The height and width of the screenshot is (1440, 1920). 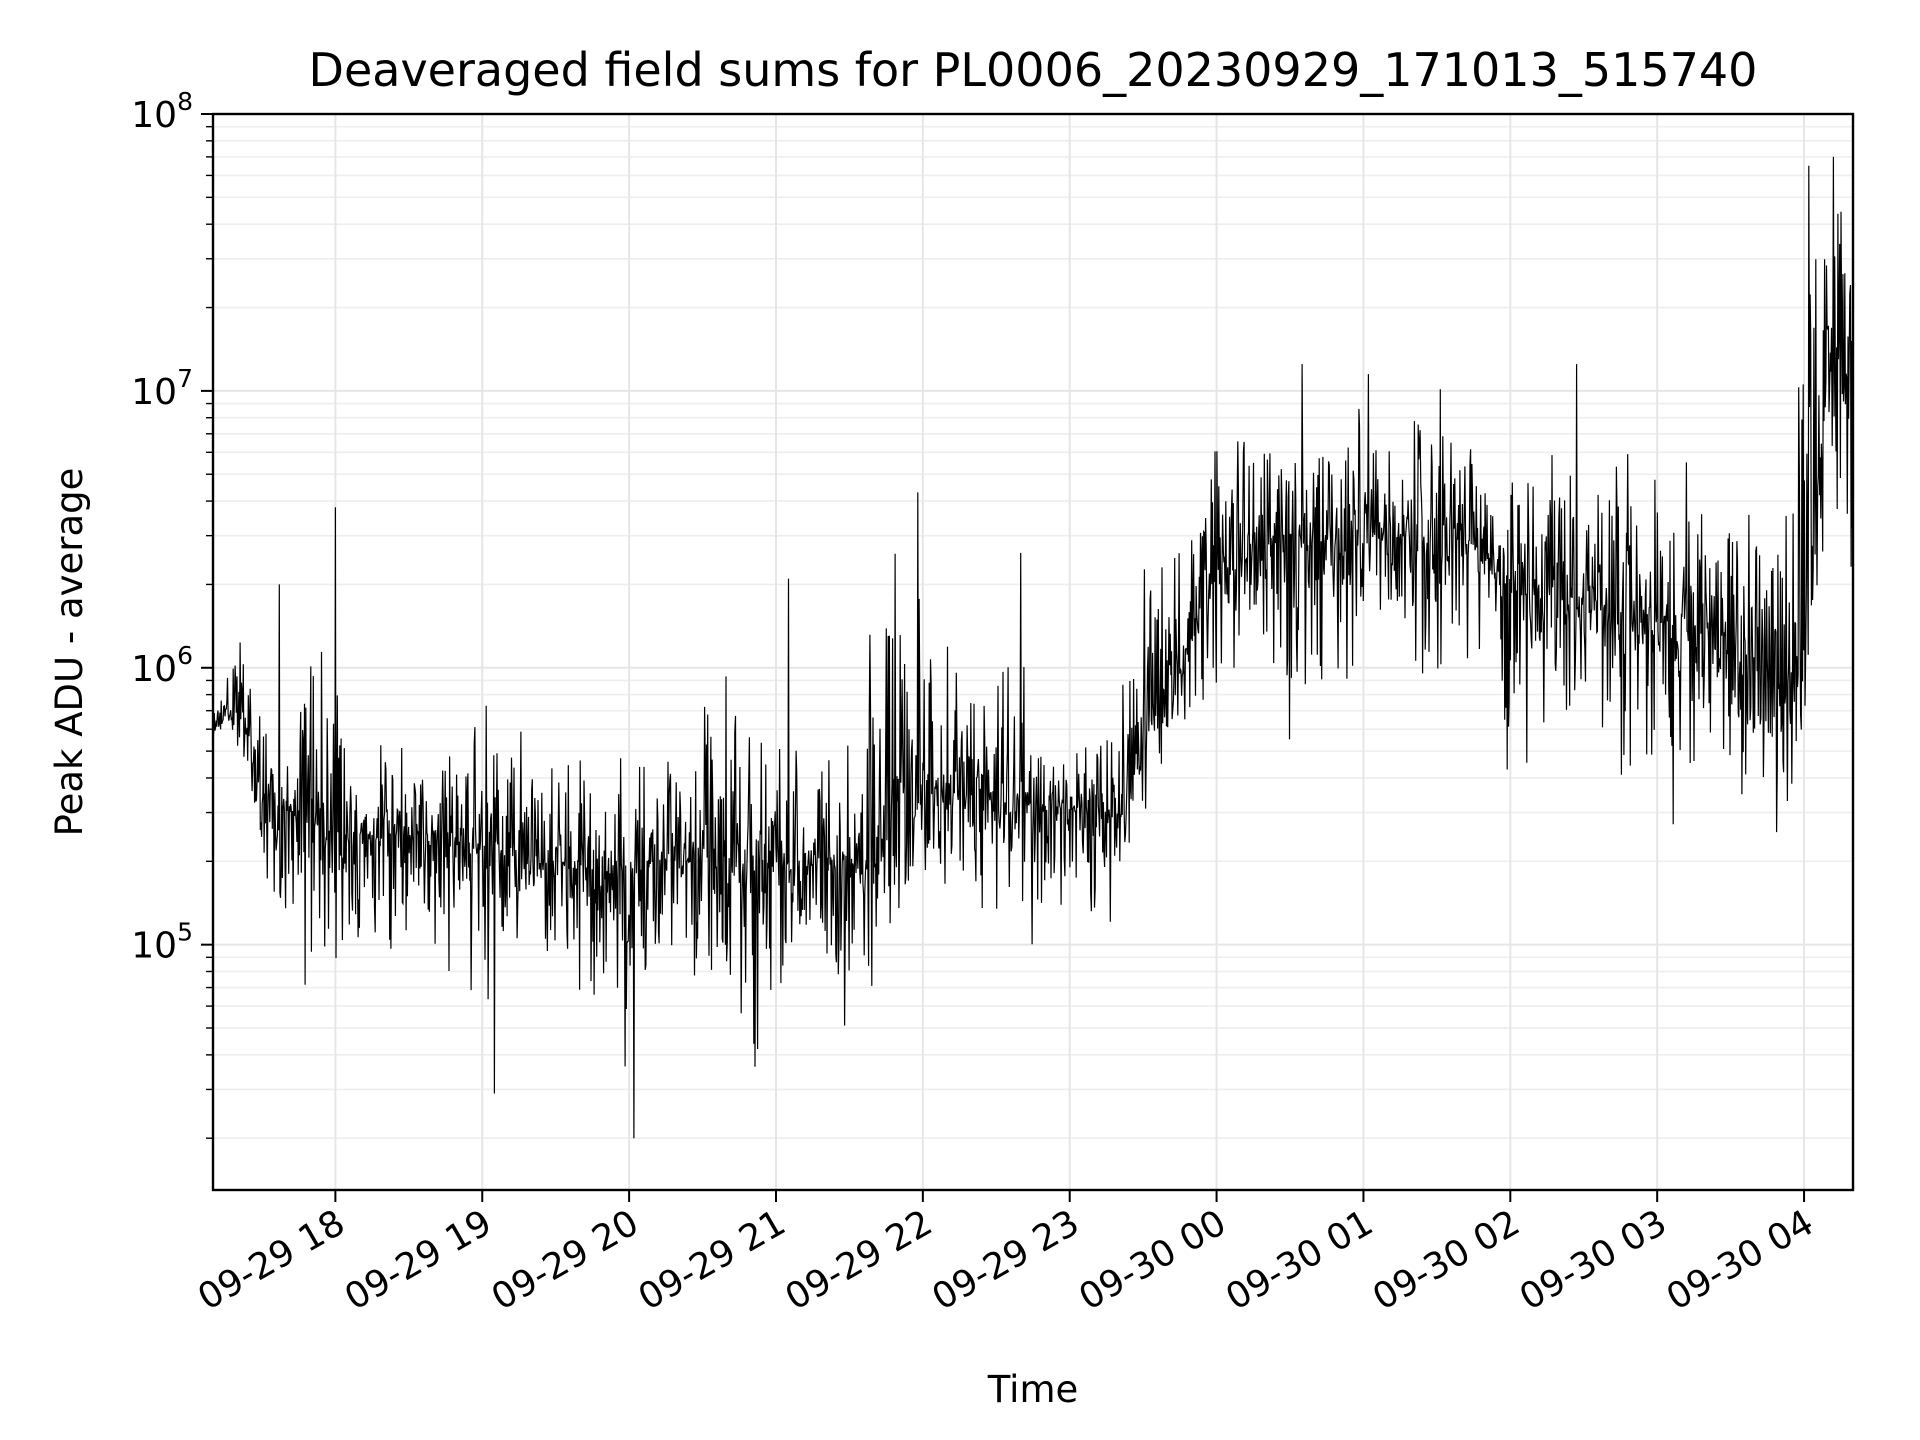 What do you see at coordinates (1152, 1260) in the screenshot?
I see `x-tick-label: 09-30 00` at bounding box center [1152, 1260].